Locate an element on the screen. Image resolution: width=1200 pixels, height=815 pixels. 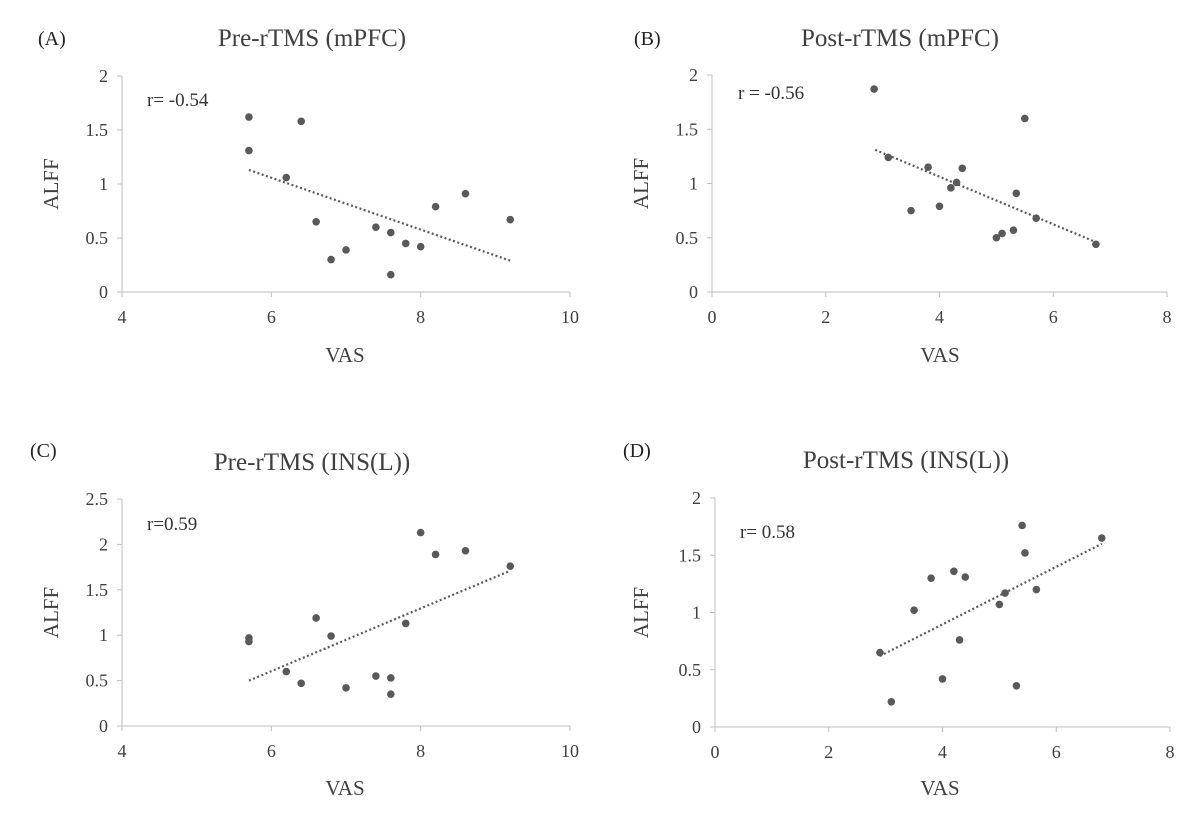
panel-label: (A) is located at coordinates (52, 39).